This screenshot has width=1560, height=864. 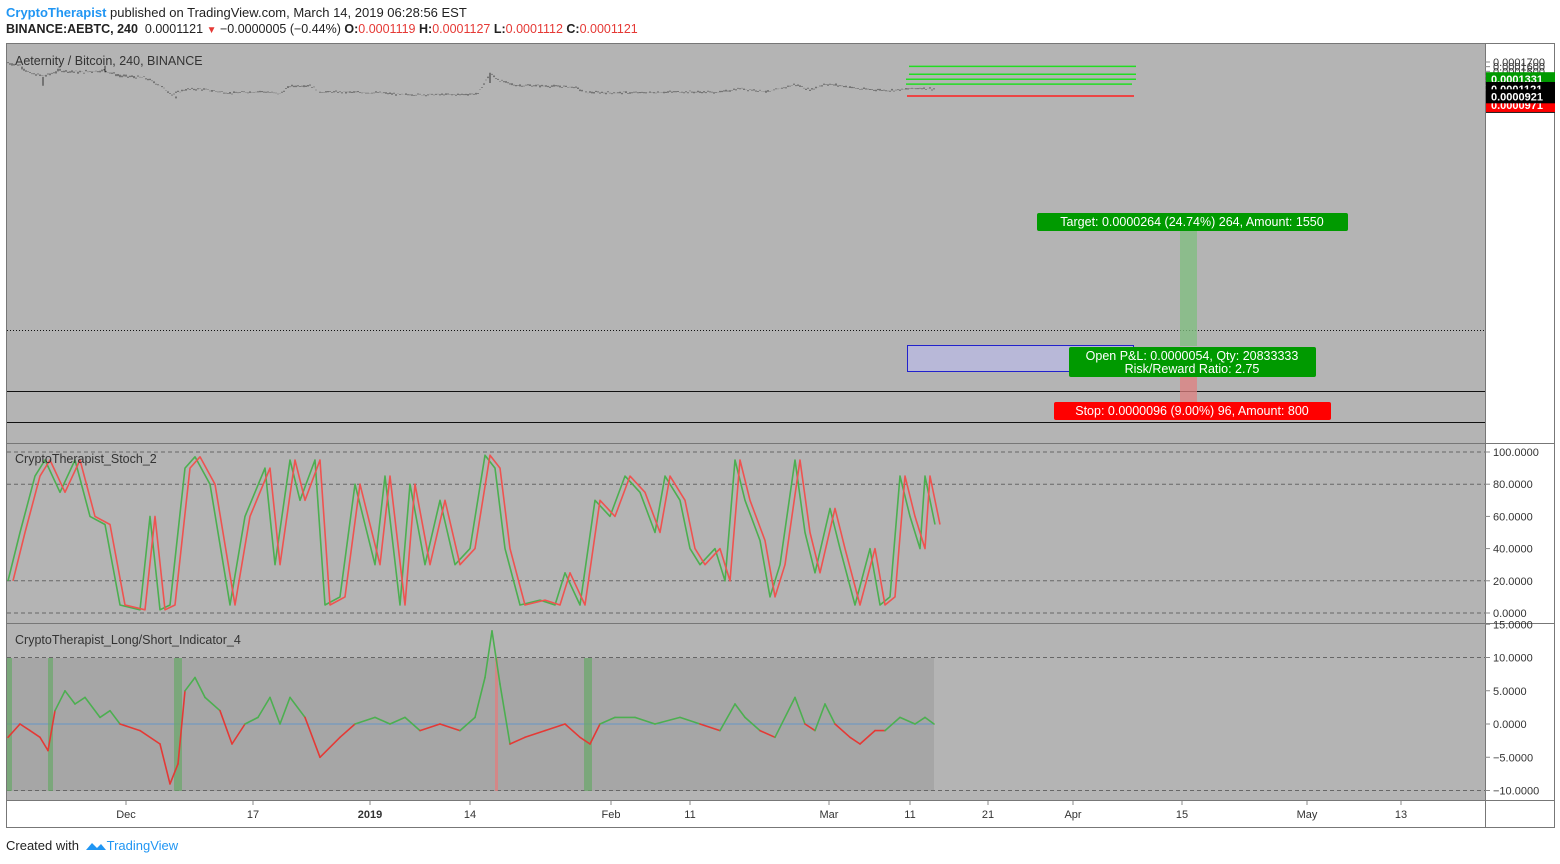 I want to click on ls-tick-label: 0.0000, so click(x=1510, y=725).